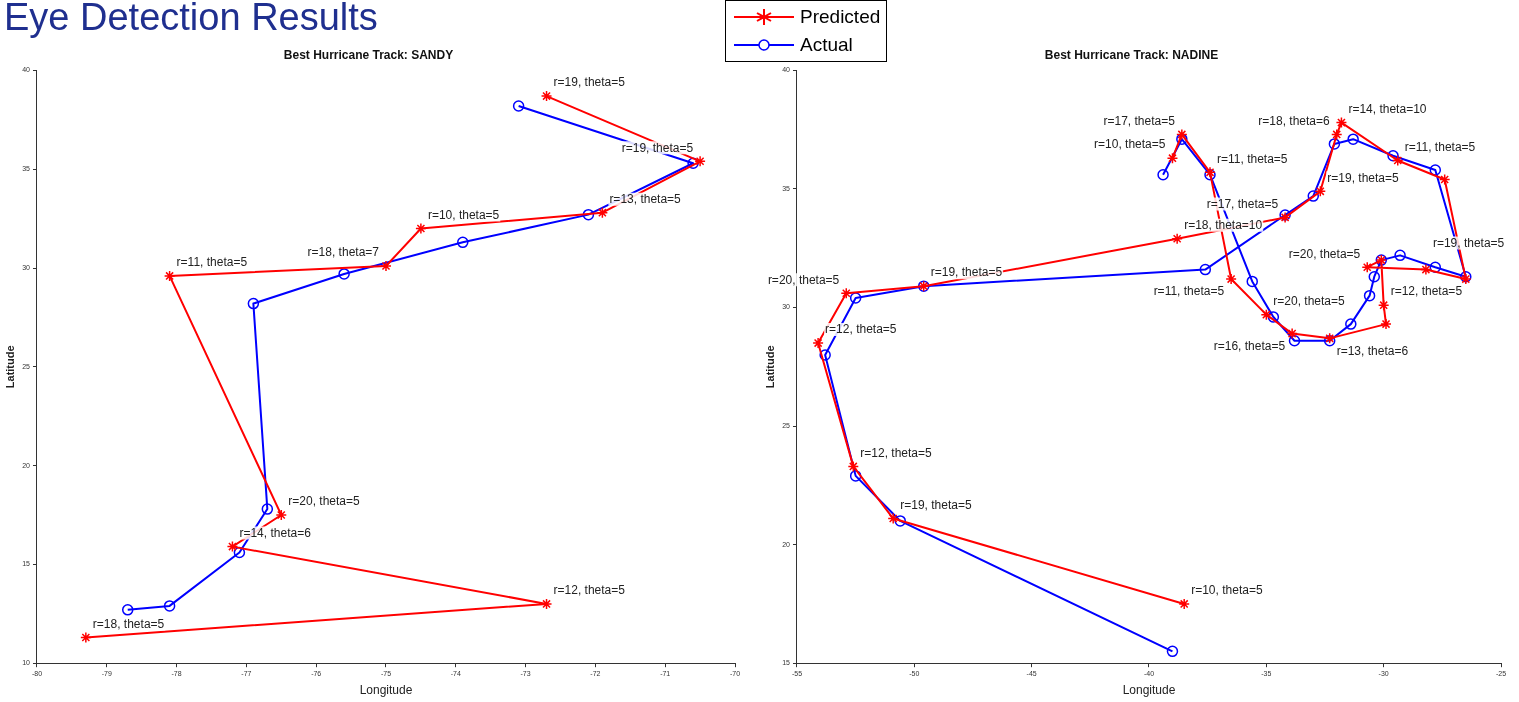 Image resolution: width=1519 pixels, height=702 pixels. What do you see at coordinates (645, 198) in the screenshot?
I see `data-label: r=13, theta=5` at bounding box center [645, 198].